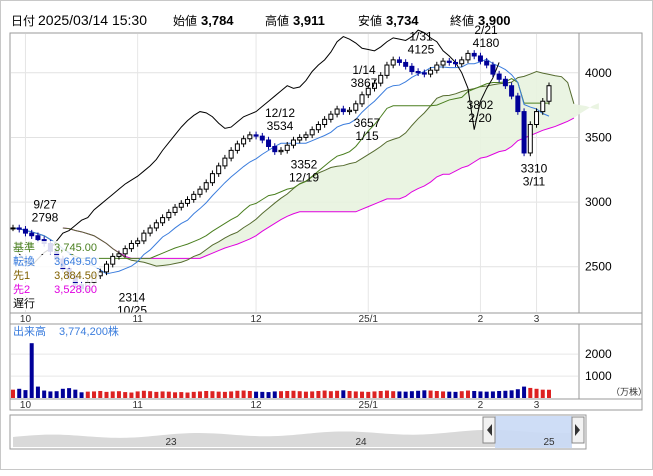 The height and width of the screenshot is (476, 653). What do you see at coordinates (598, 73) in the screenshot?
I see `price-tick-label: 4000` at bounding box center [598, 73].